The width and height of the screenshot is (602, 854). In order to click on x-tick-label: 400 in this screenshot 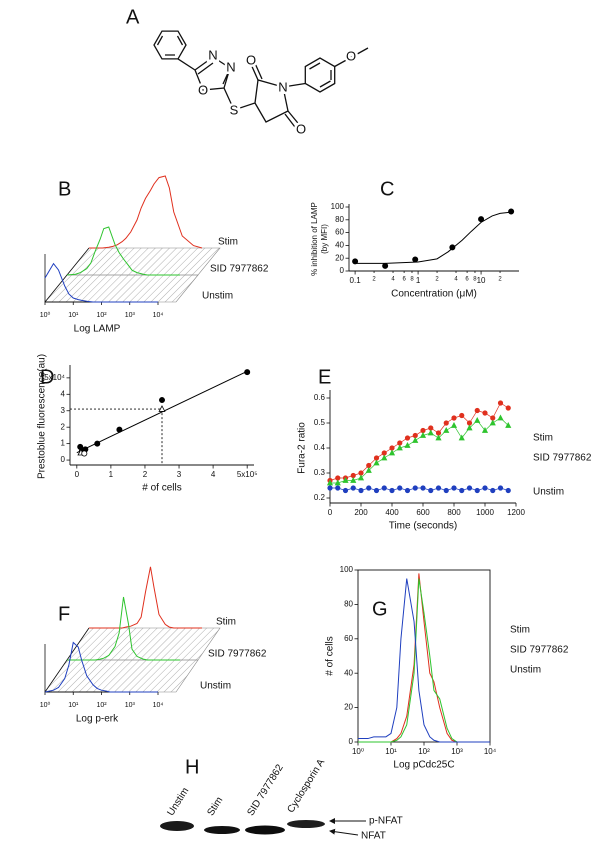, I will do `click(392, 512)`.